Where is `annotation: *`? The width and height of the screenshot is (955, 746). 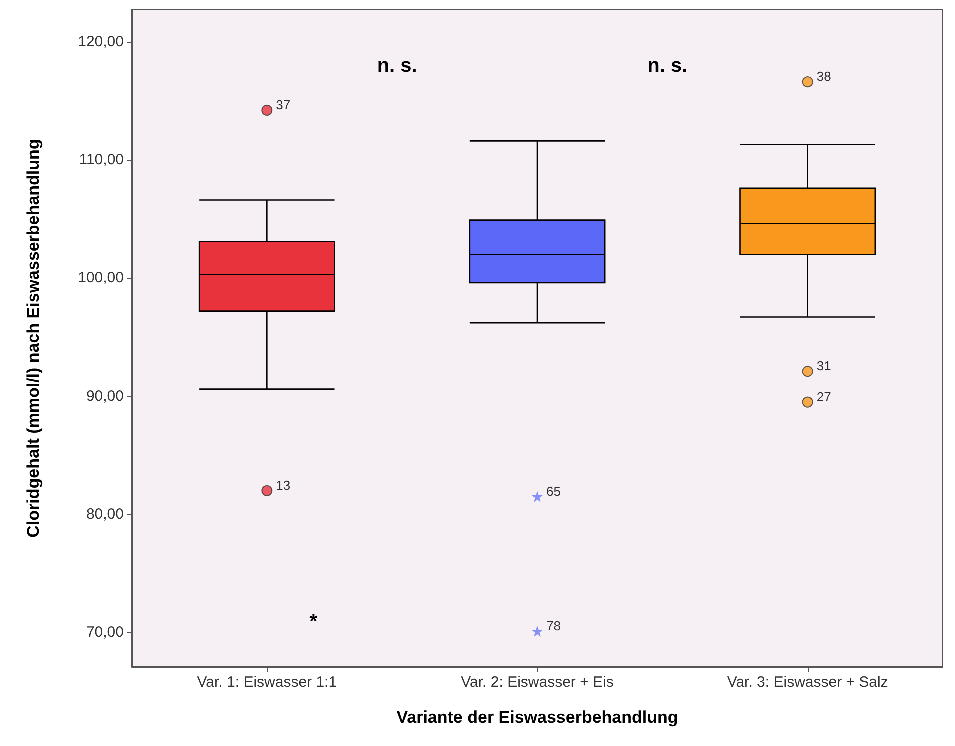 annotation: * is located at coordinates (314, 622).